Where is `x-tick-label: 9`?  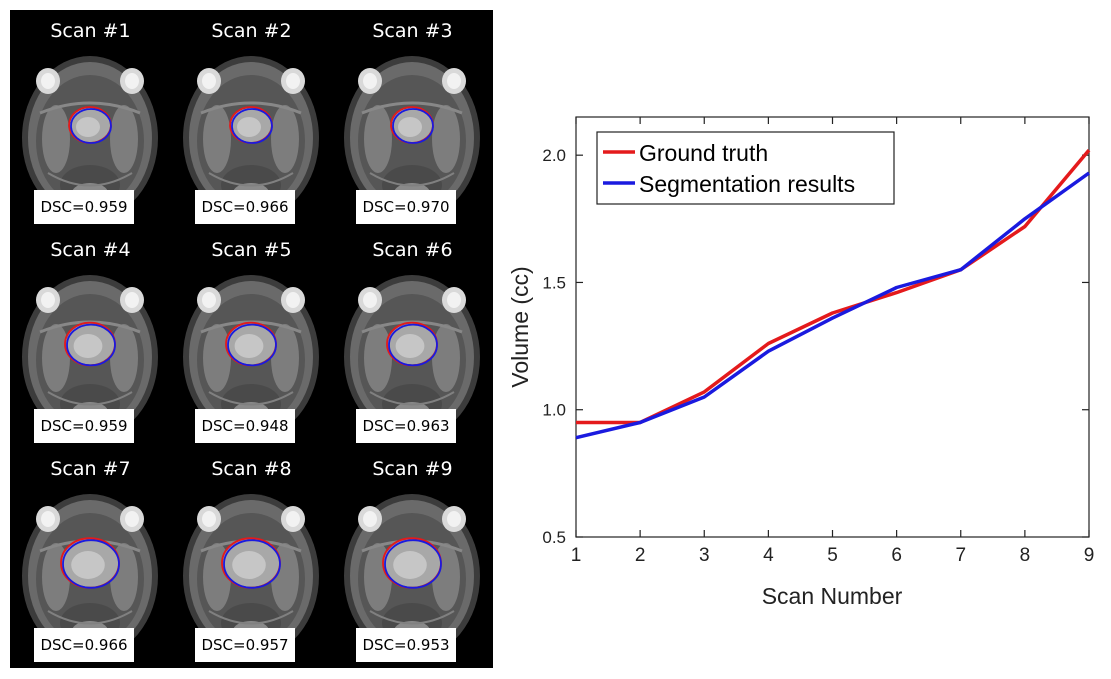
x-tick-label: 9 is located at coordinates (1089, 555).